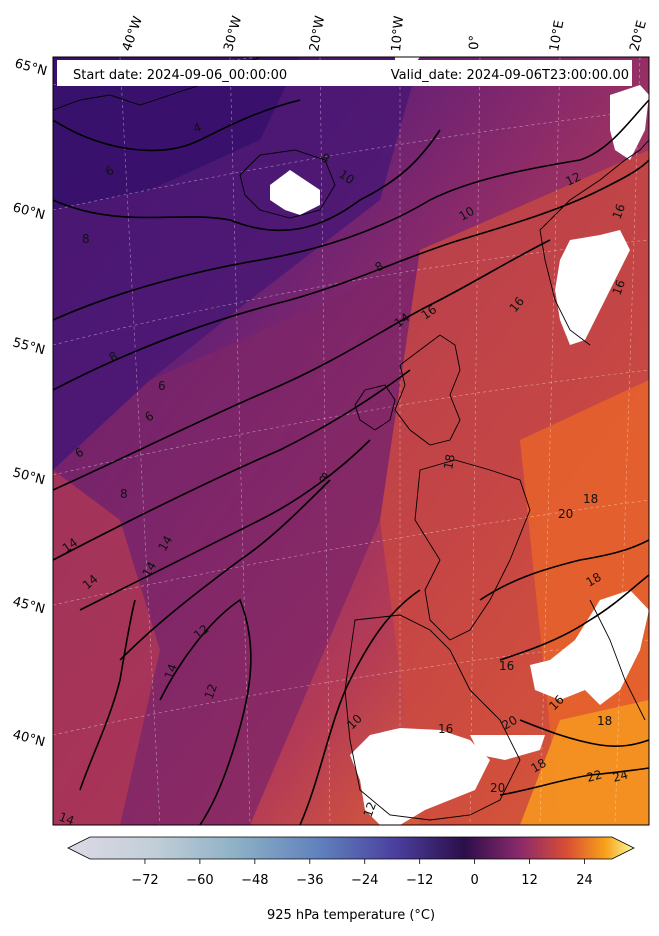 Image resolution: width=659 pixels, height=936 pixels. I want to click on lon-label-40w: 40°W, so click(133, 33).